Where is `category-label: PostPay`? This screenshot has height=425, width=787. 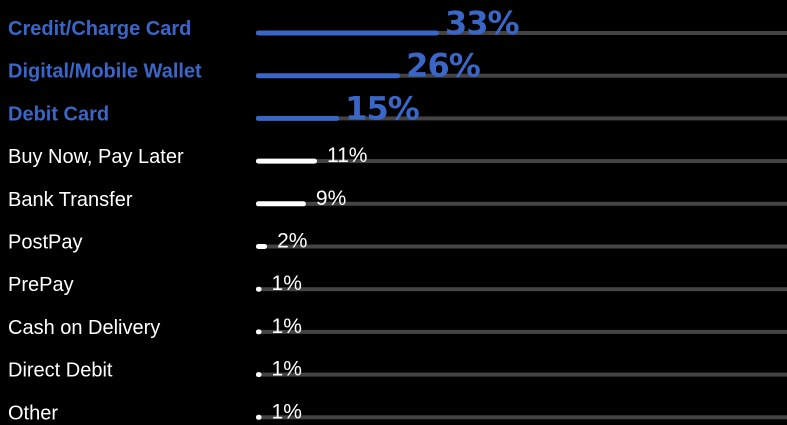 category-label: PostPay is located at coordinates (45, 243).